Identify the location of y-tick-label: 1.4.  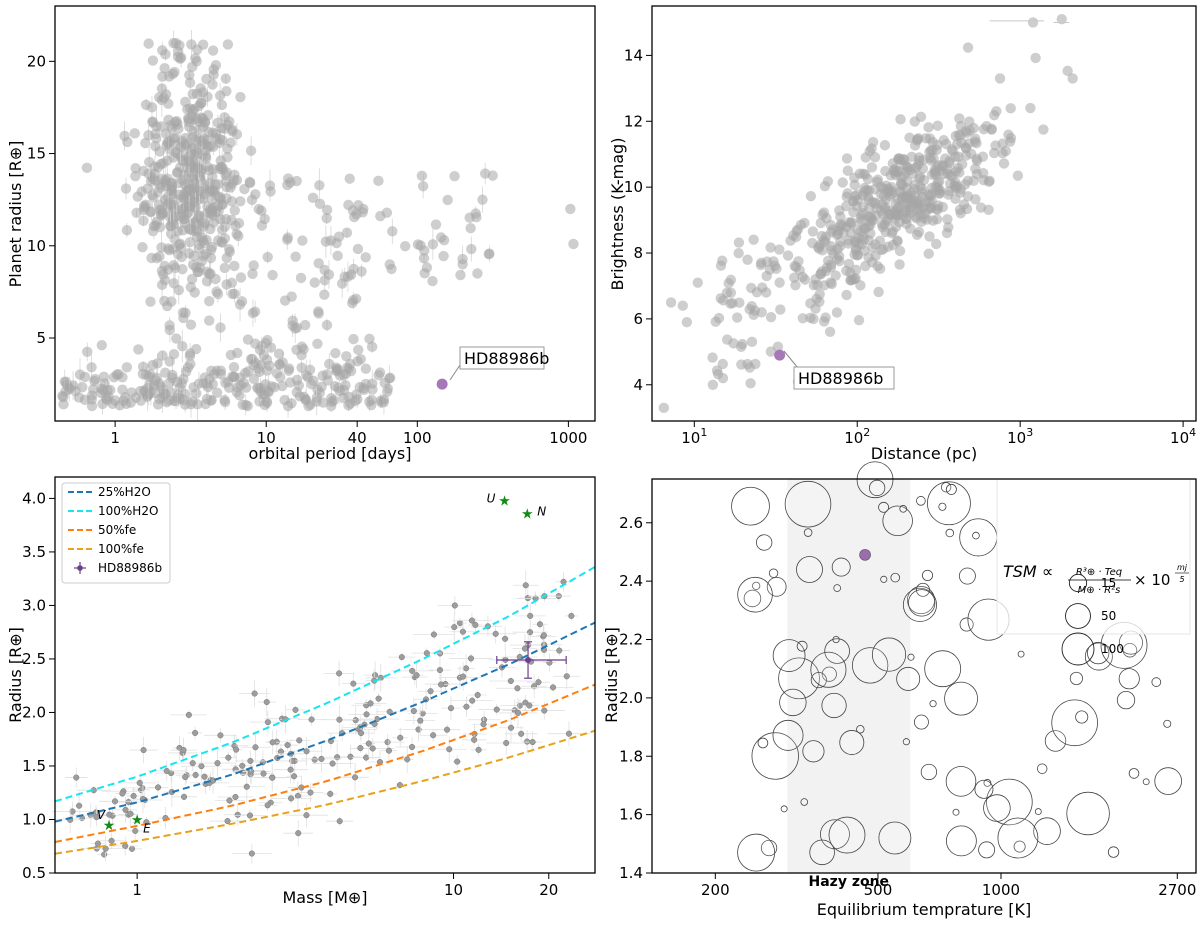
(631, 873).